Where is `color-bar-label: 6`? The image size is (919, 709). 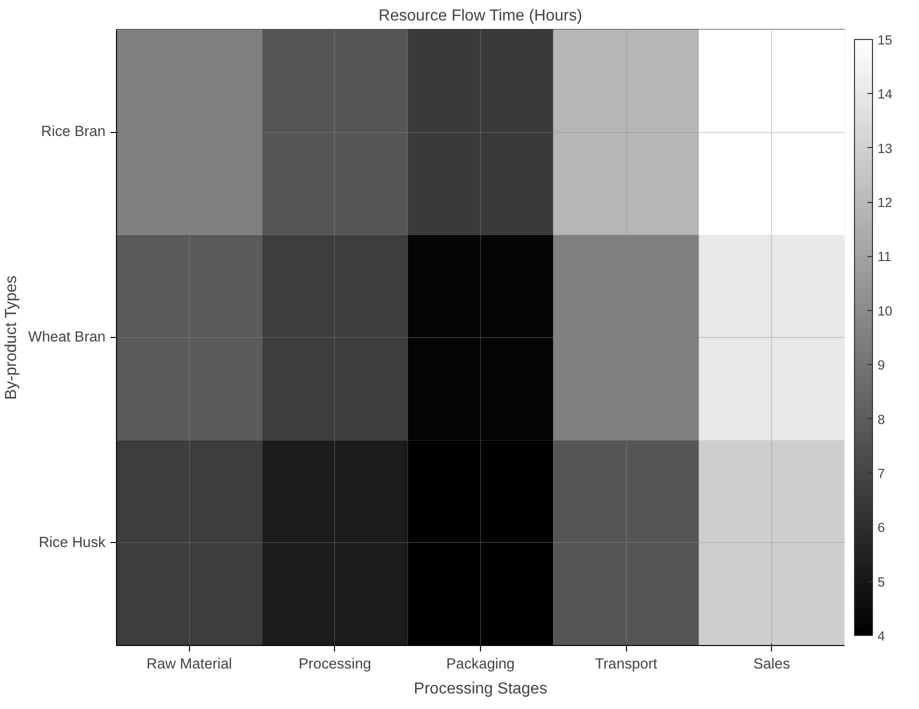
color-bar-label: 6 is located at coordinates (881, 528).